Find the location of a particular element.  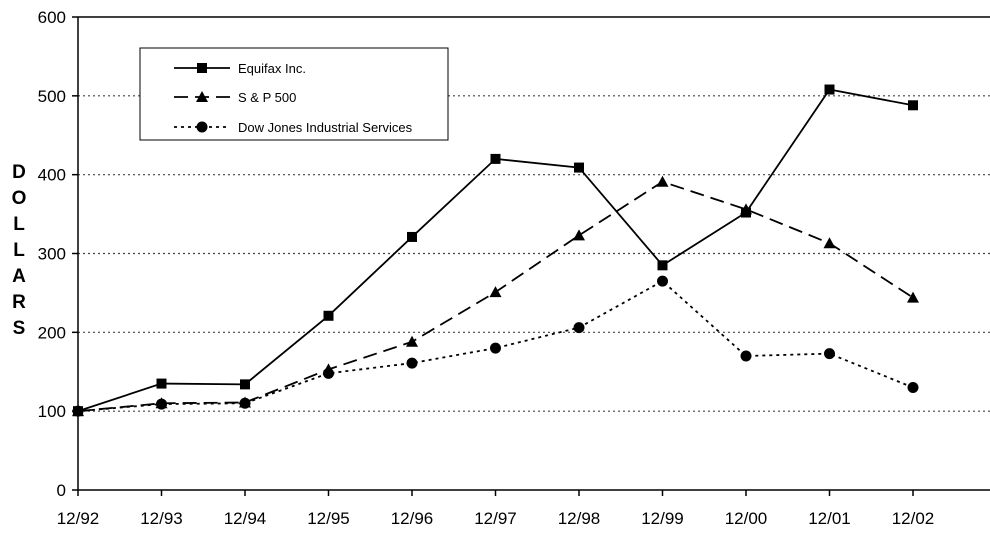

legend-box is located at coordinates (294, 94).